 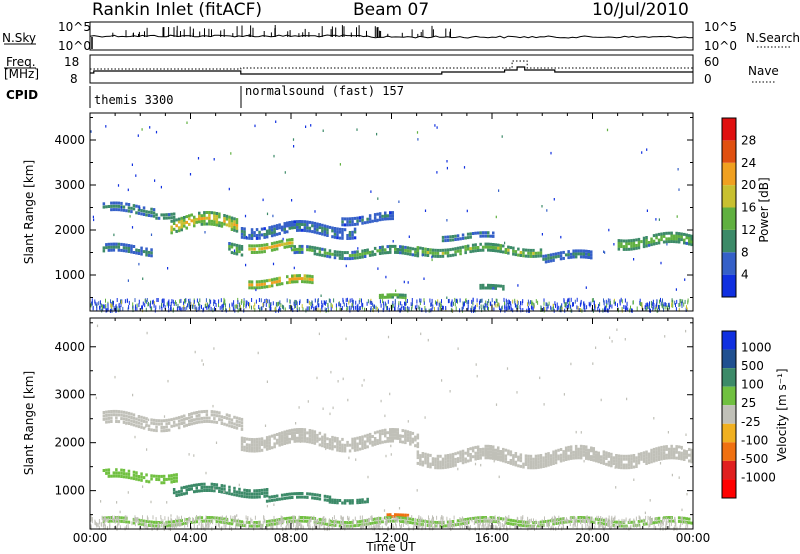 I want to click on nsearch-bottom-tick: 10^0, so click(x=720, y=46).